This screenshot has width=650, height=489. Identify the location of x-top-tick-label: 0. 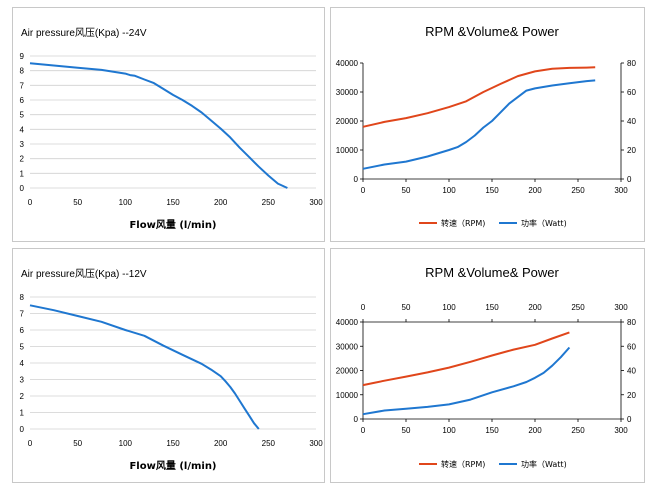
(363, 307).